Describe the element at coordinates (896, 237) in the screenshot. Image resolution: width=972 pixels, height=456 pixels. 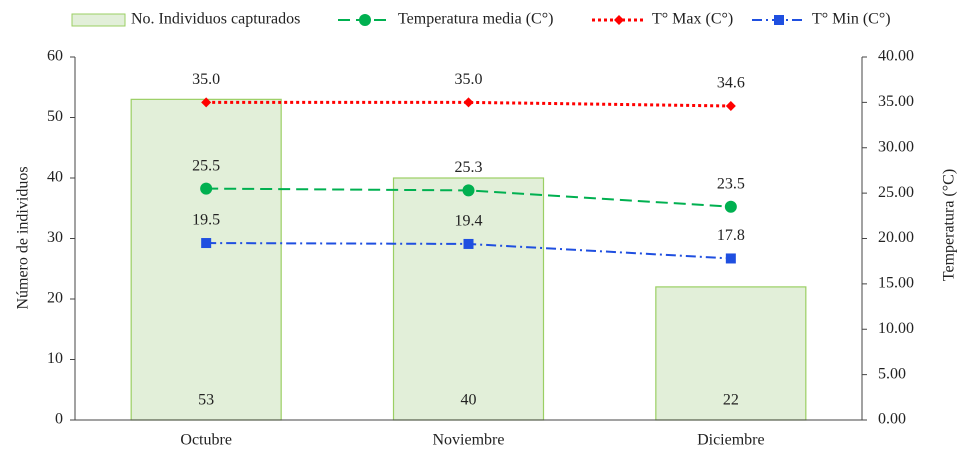
I see `y2-tick-label: 20.00` at that location.